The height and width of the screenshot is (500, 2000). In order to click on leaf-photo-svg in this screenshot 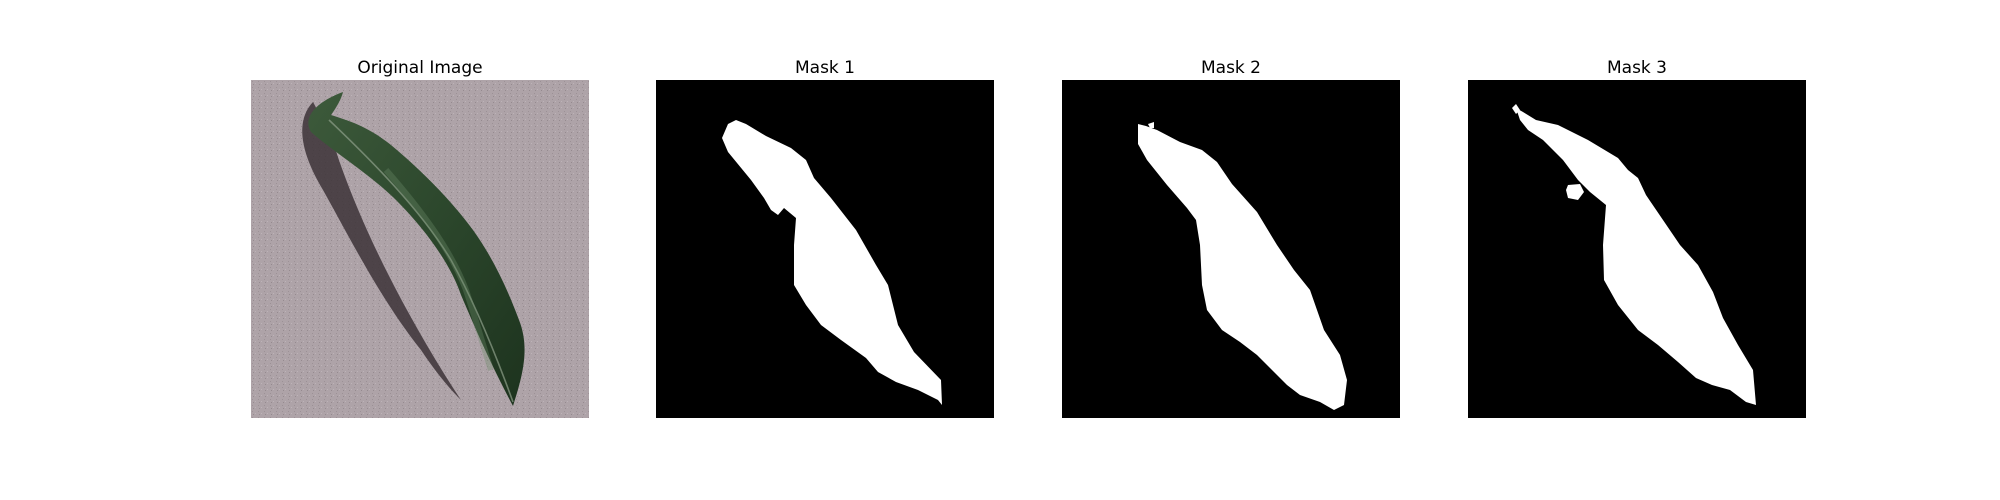, I will do `click(420, 249)`.